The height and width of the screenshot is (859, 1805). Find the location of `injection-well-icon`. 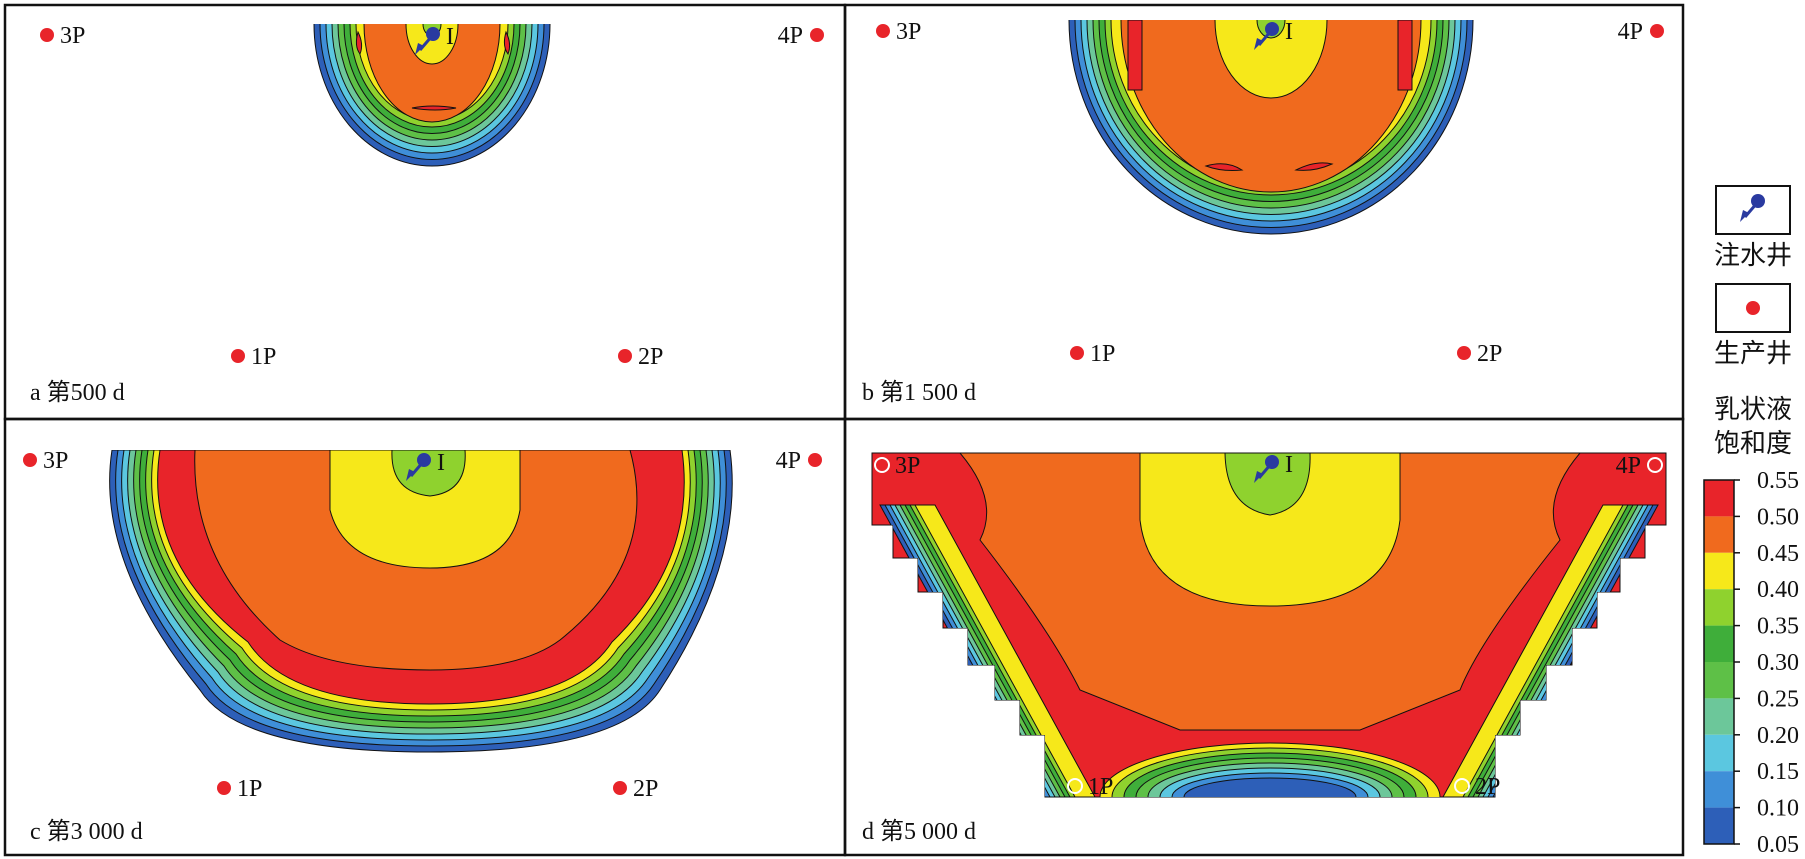

injection-well-icon is located at coordinates (1752, 208).